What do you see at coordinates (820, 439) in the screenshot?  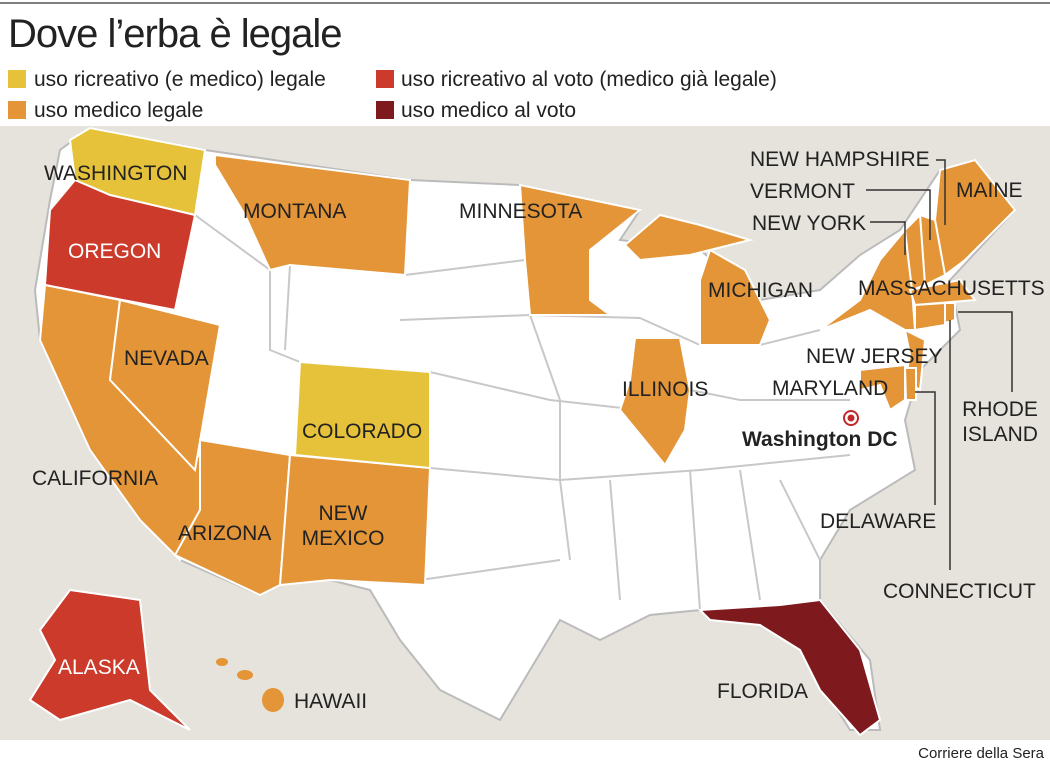 I see `capital-label: Washington DC` at bounding box center [820, 439].